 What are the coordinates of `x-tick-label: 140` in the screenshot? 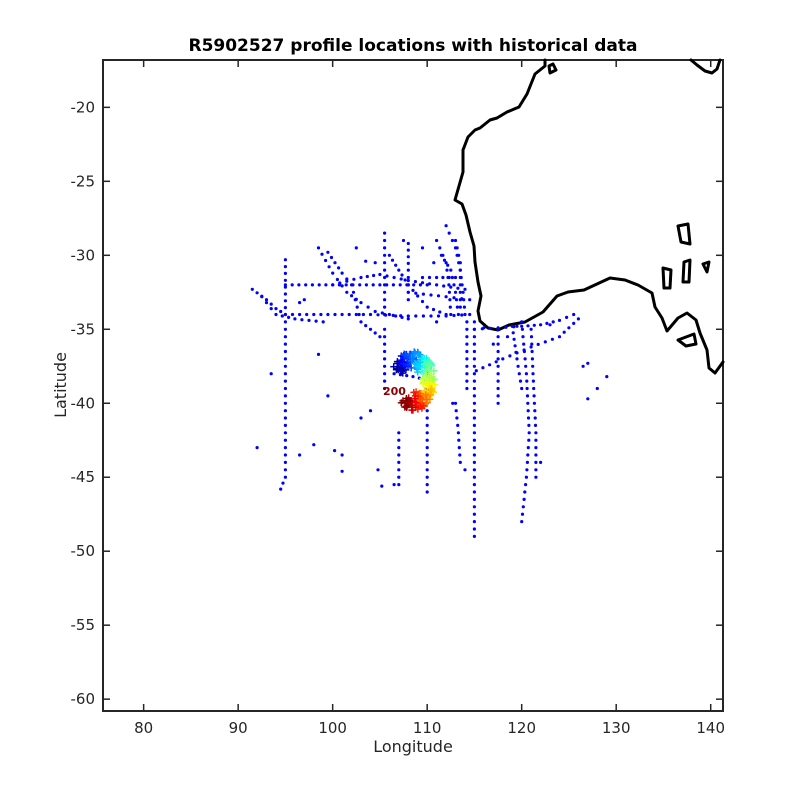 It's located at (710, 728).